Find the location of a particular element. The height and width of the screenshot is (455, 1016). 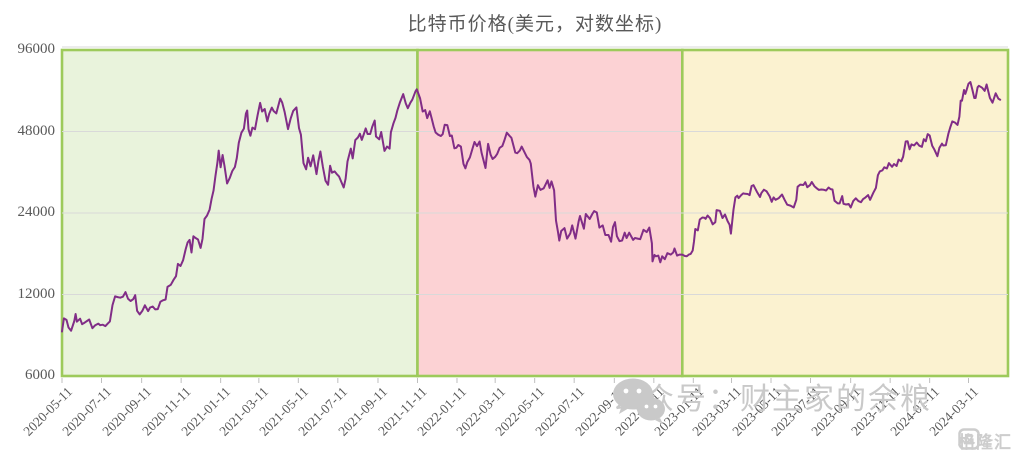

y-axis-label: 24000 is located at coordinates (36, 212).